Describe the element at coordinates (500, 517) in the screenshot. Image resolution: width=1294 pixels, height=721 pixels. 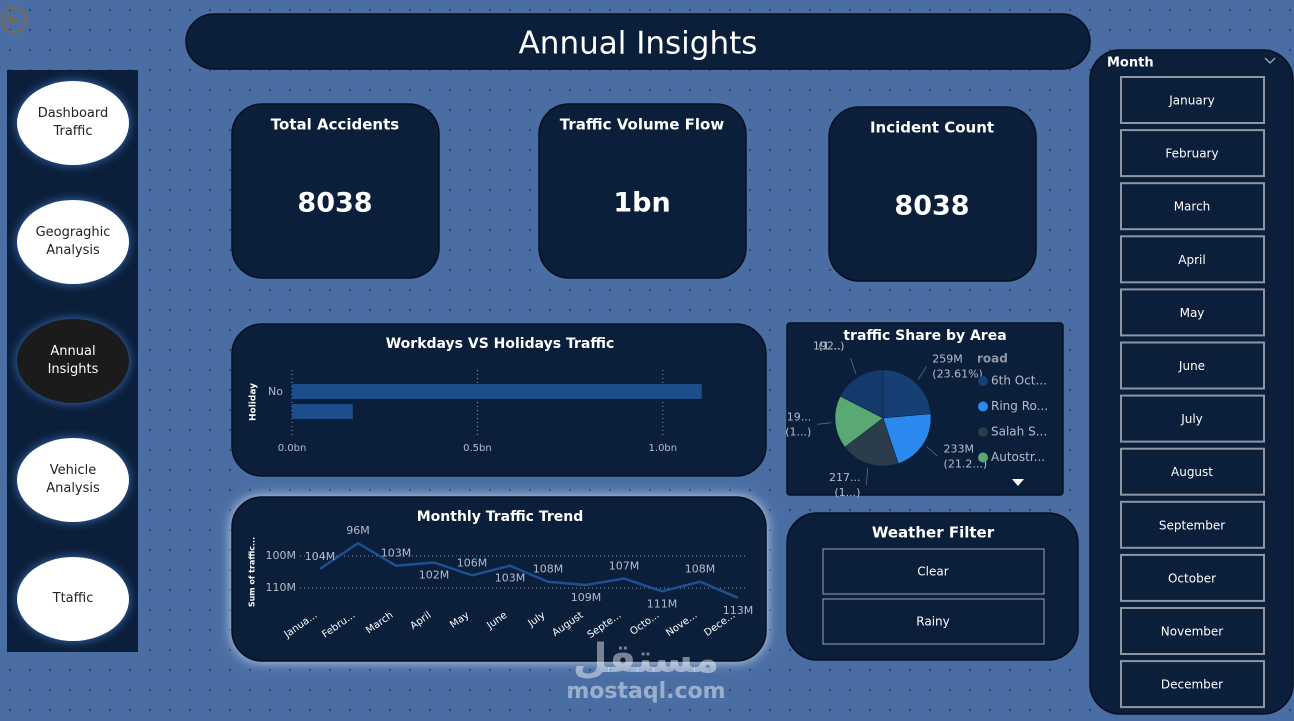
I see `chart-title: Monthly Traffic Trend` at that location.